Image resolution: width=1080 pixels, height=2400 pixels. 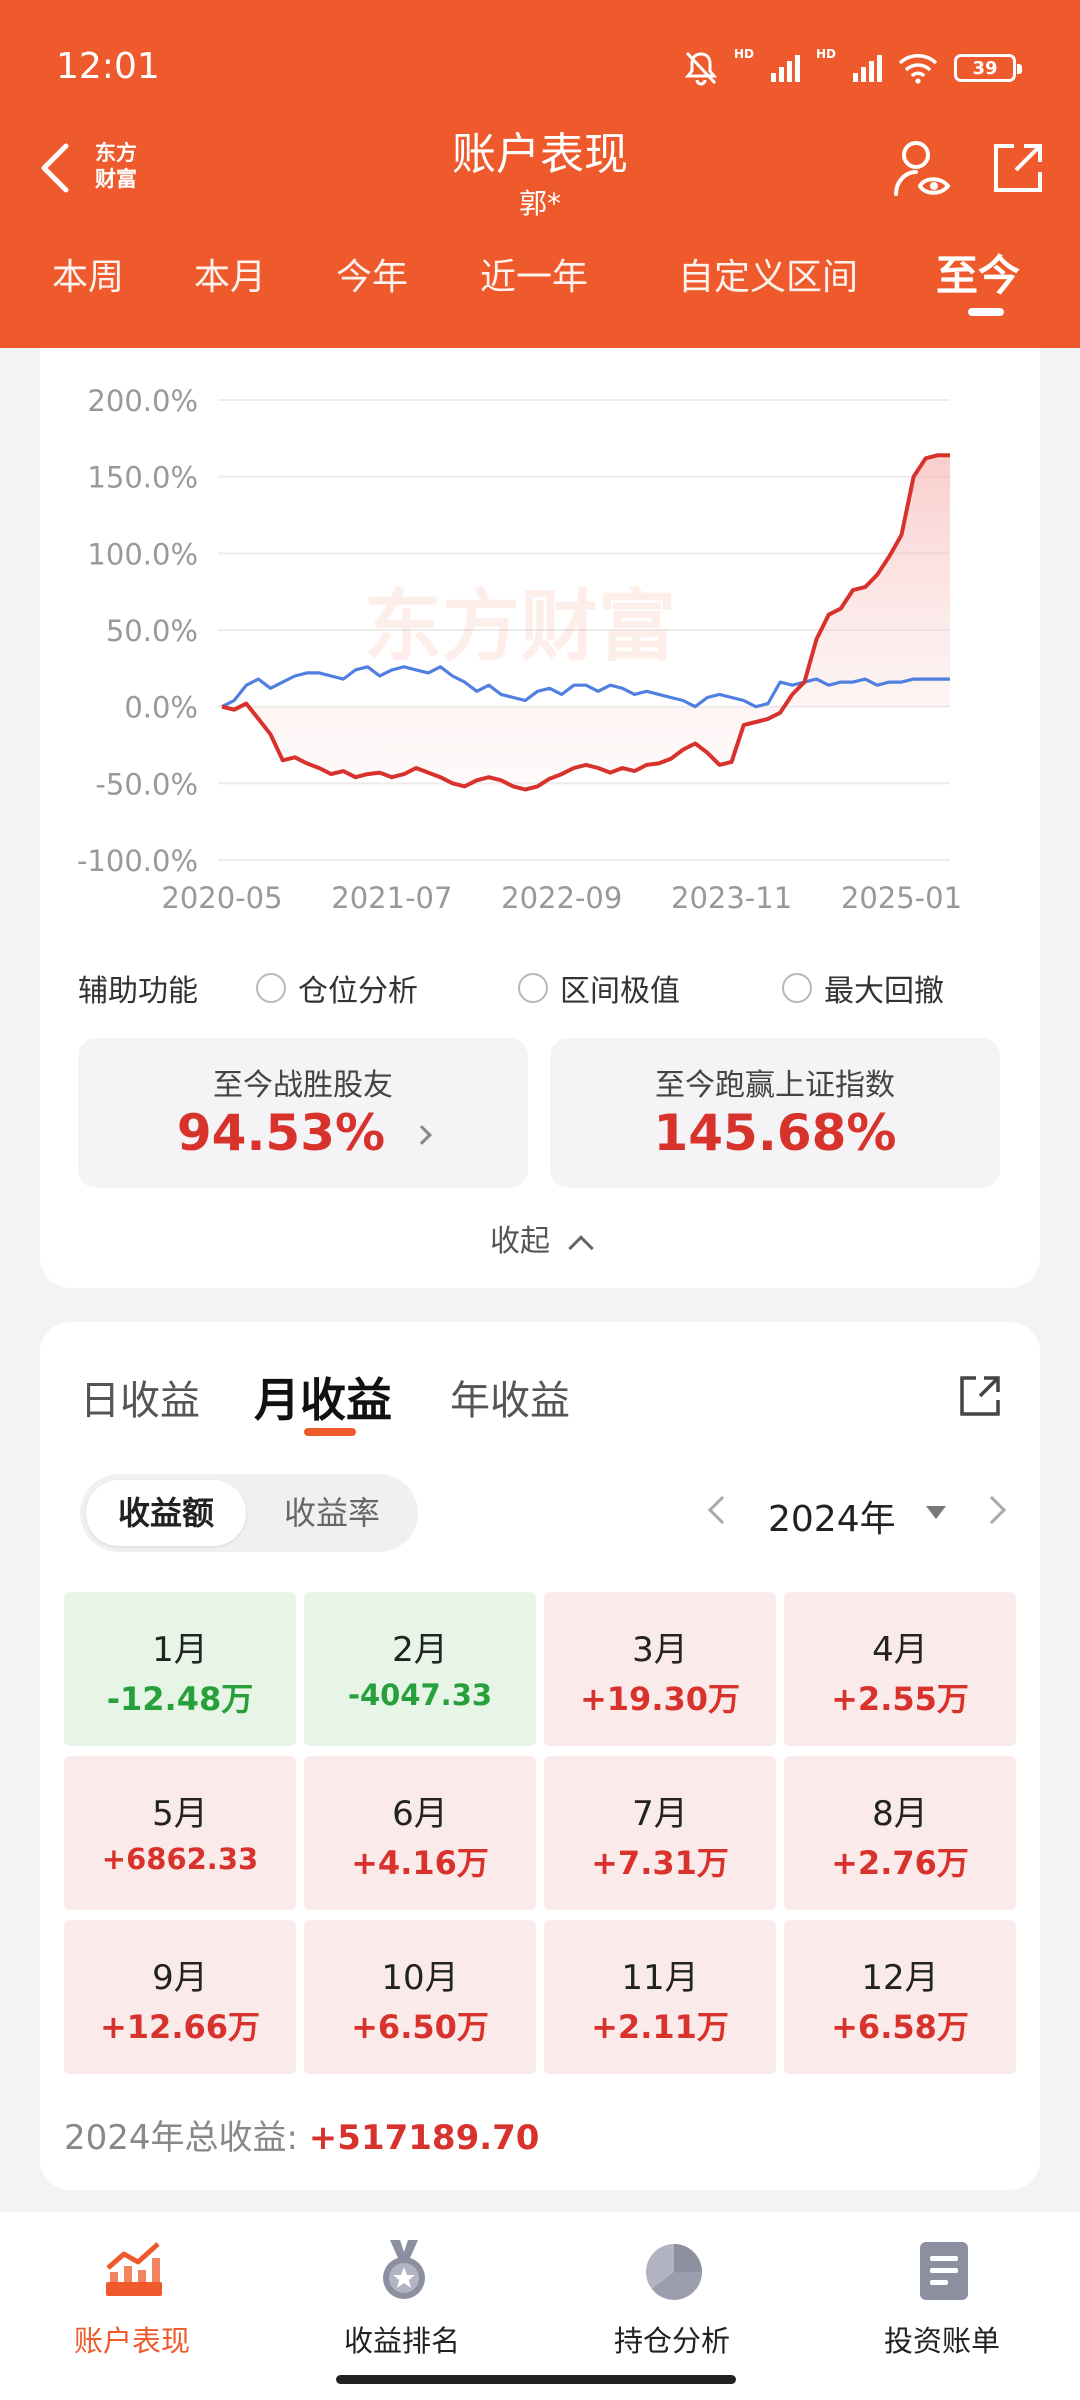 I want to click on beat-index-value: 145.68%, so click(x=775, y=1133).